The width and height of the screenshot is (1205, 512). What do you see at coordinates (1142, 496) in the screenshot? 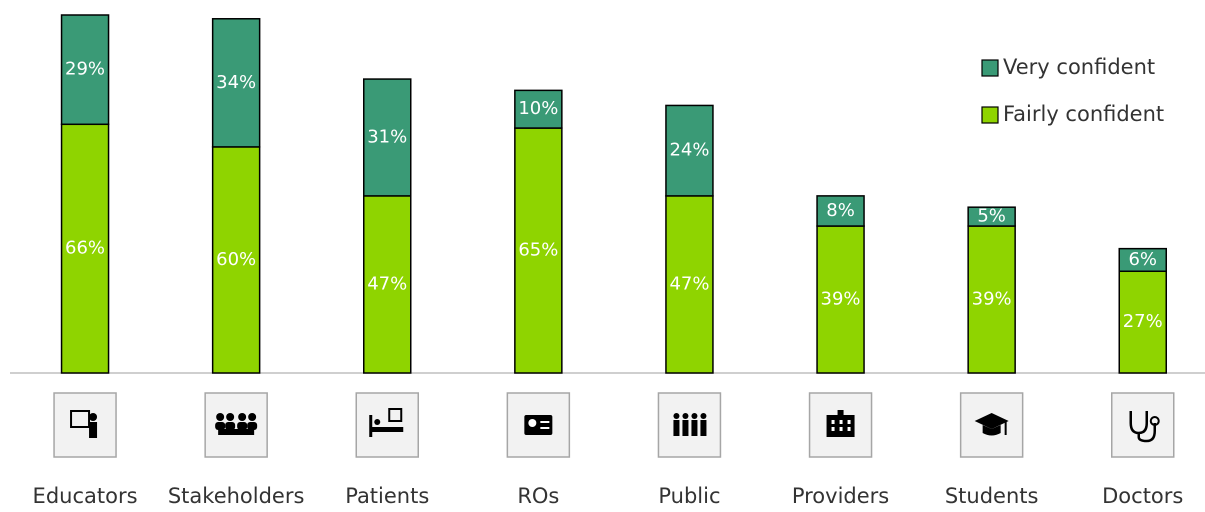
I see `x-tick-label: Doctors` at bounding box center [1142, 496].